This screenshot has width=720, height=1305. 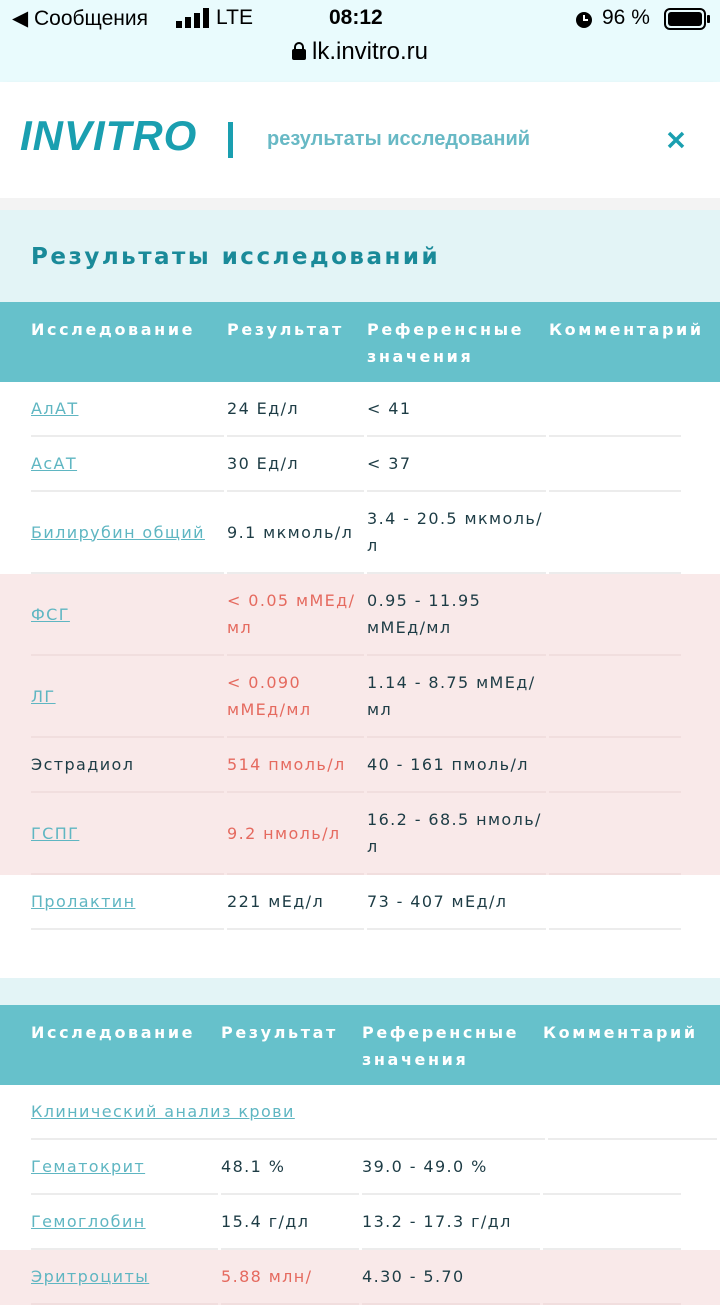 What do you see at coordinates (124, 1222) in the screenshot?
I see `test-name: Гемоглобин` at bounding box center [124, 1222].